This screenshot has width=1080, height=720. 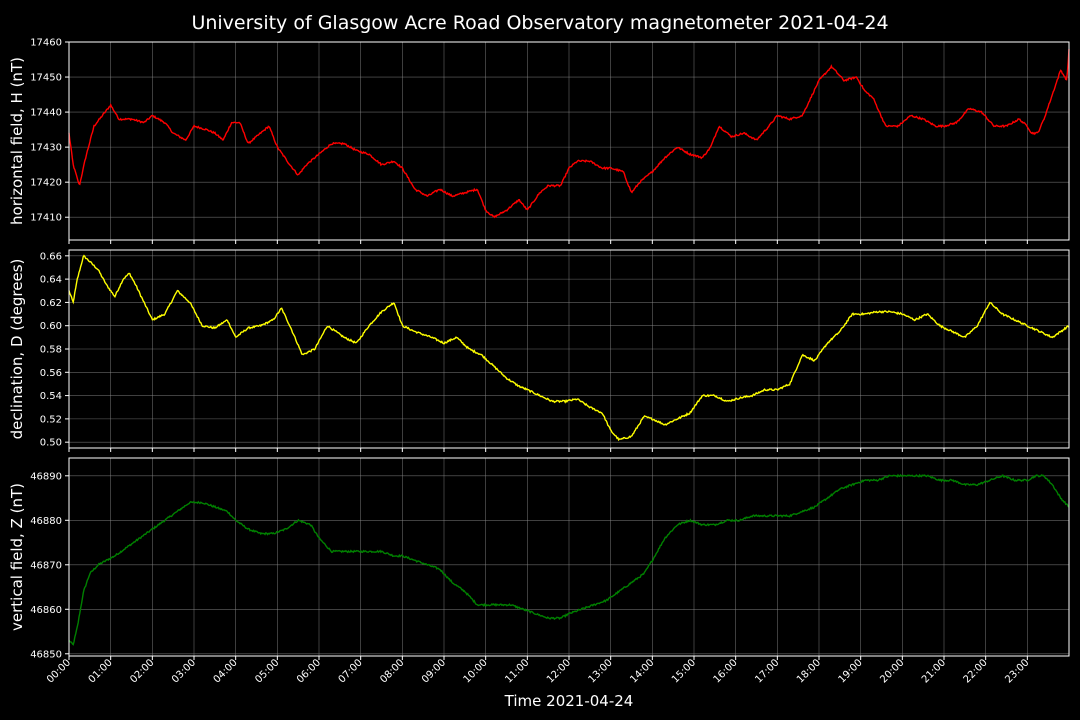 What do you see at coordinates (46, 43) in the screenshot?
I see `y-tick-label: 17460` at bounding box center [46, 43].